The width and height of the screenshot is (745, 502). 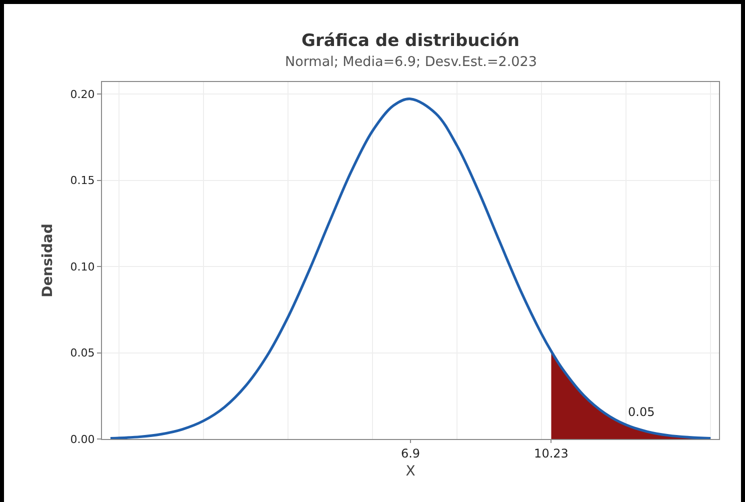 I want to click on x-axis-title: X, so click(x=411, y=472).